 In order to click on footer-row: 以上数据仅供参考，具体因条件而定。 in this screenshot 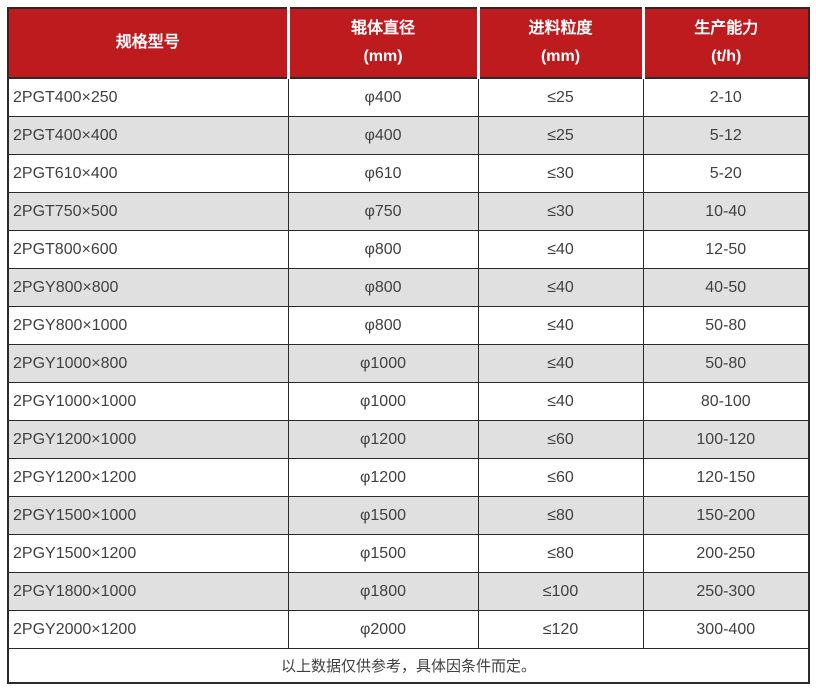, I will do `click(408, 666)`.